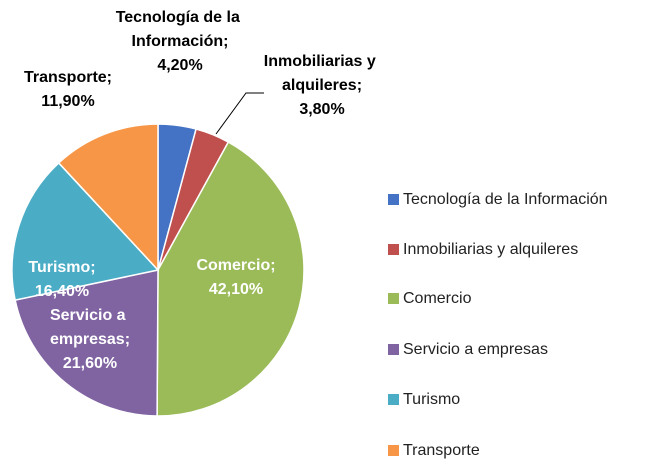  I want to click on data-label-name: Inmobiliarias y alquileres, so click(322, 73).